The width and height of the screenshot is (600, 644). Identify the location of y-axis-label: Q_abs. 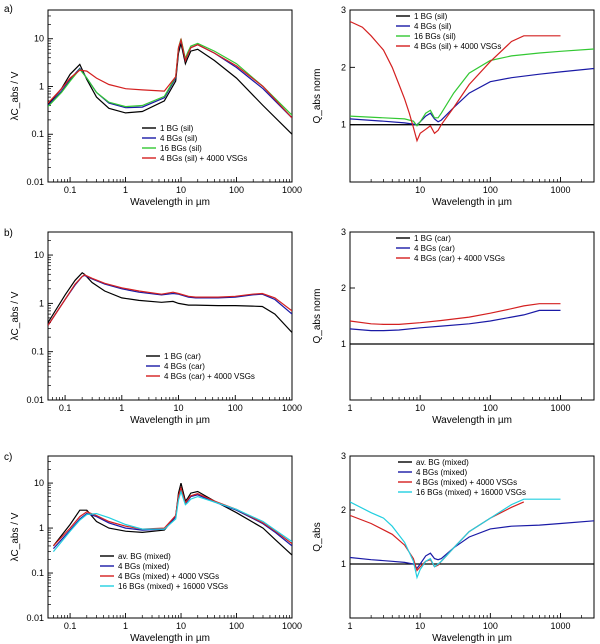
(317, 536).